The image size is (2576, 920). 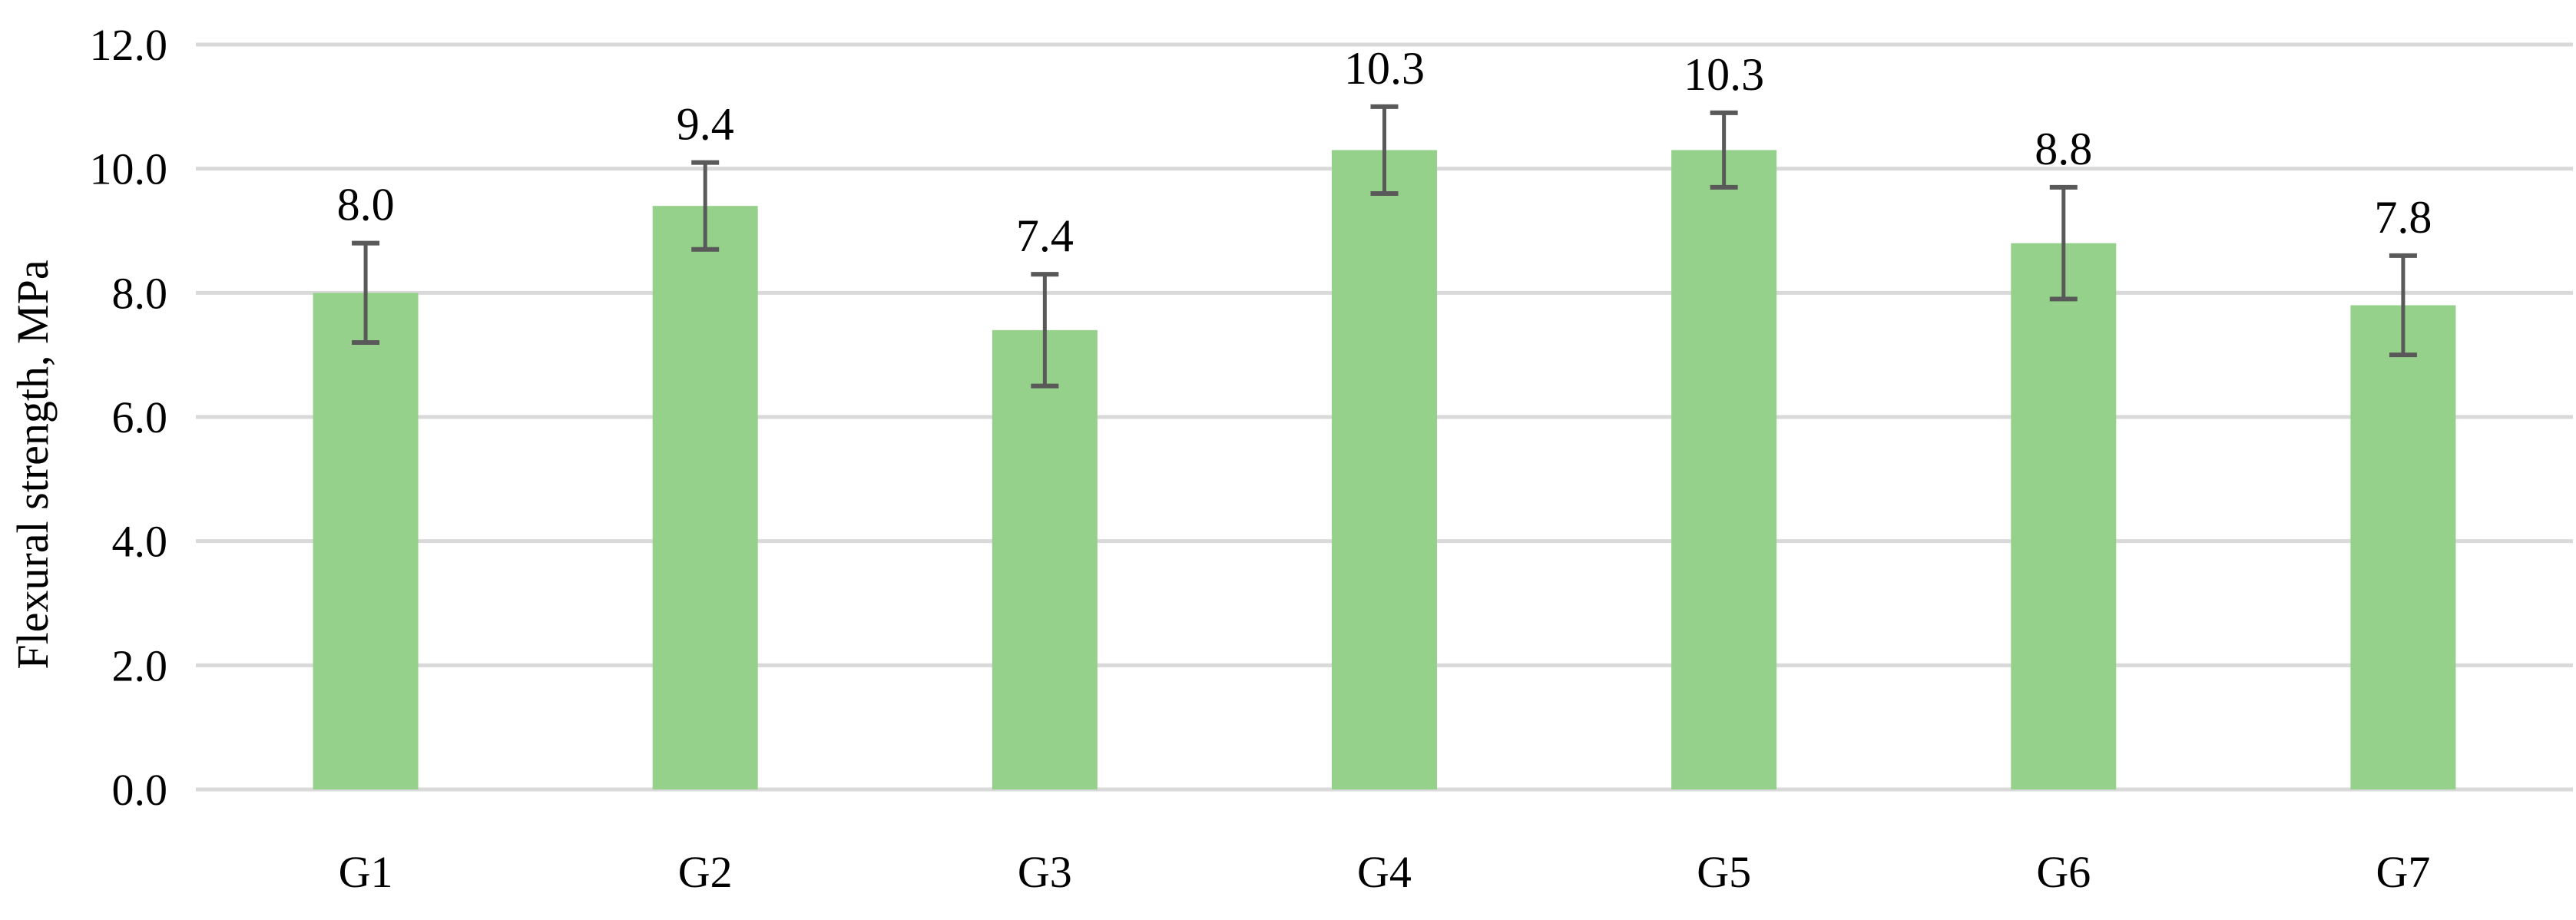 I want to click on data-label: 7.4, so click(x=1045, y=235).